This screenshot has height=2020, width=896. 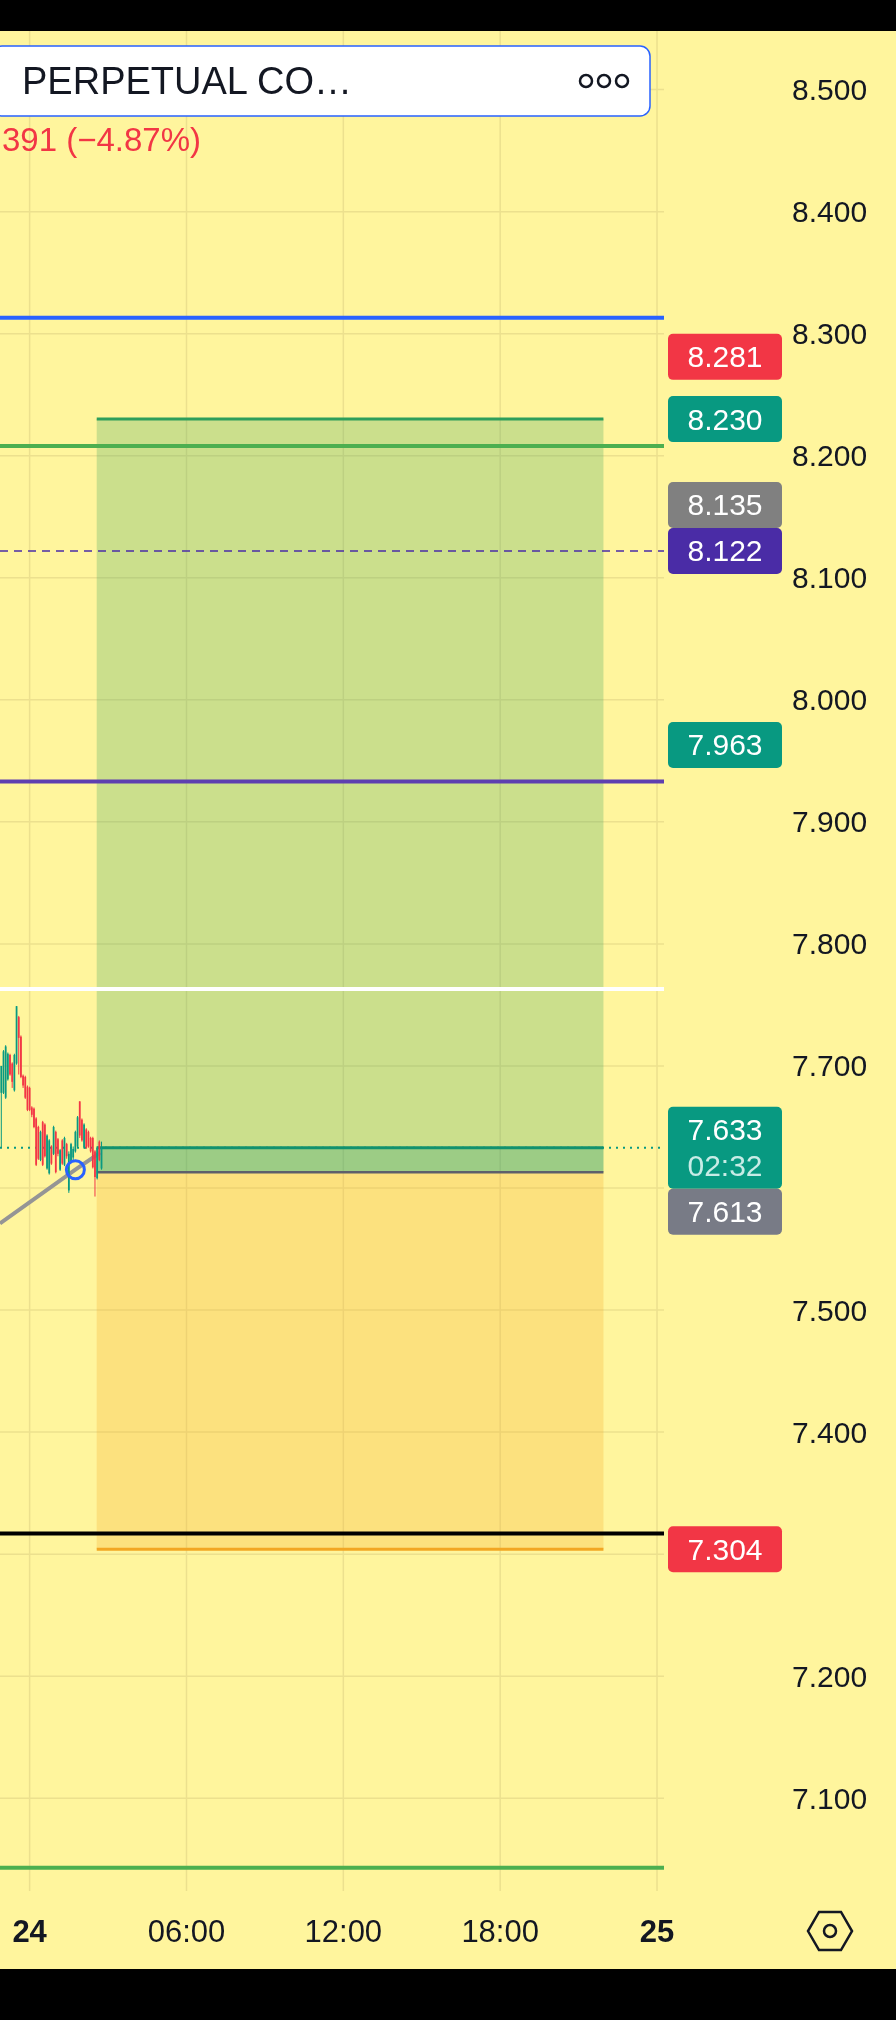 What do you see at coordinates (725, 1212) in the screenshot?
I see `text: 7.613` at bounding box center [725, 1212].